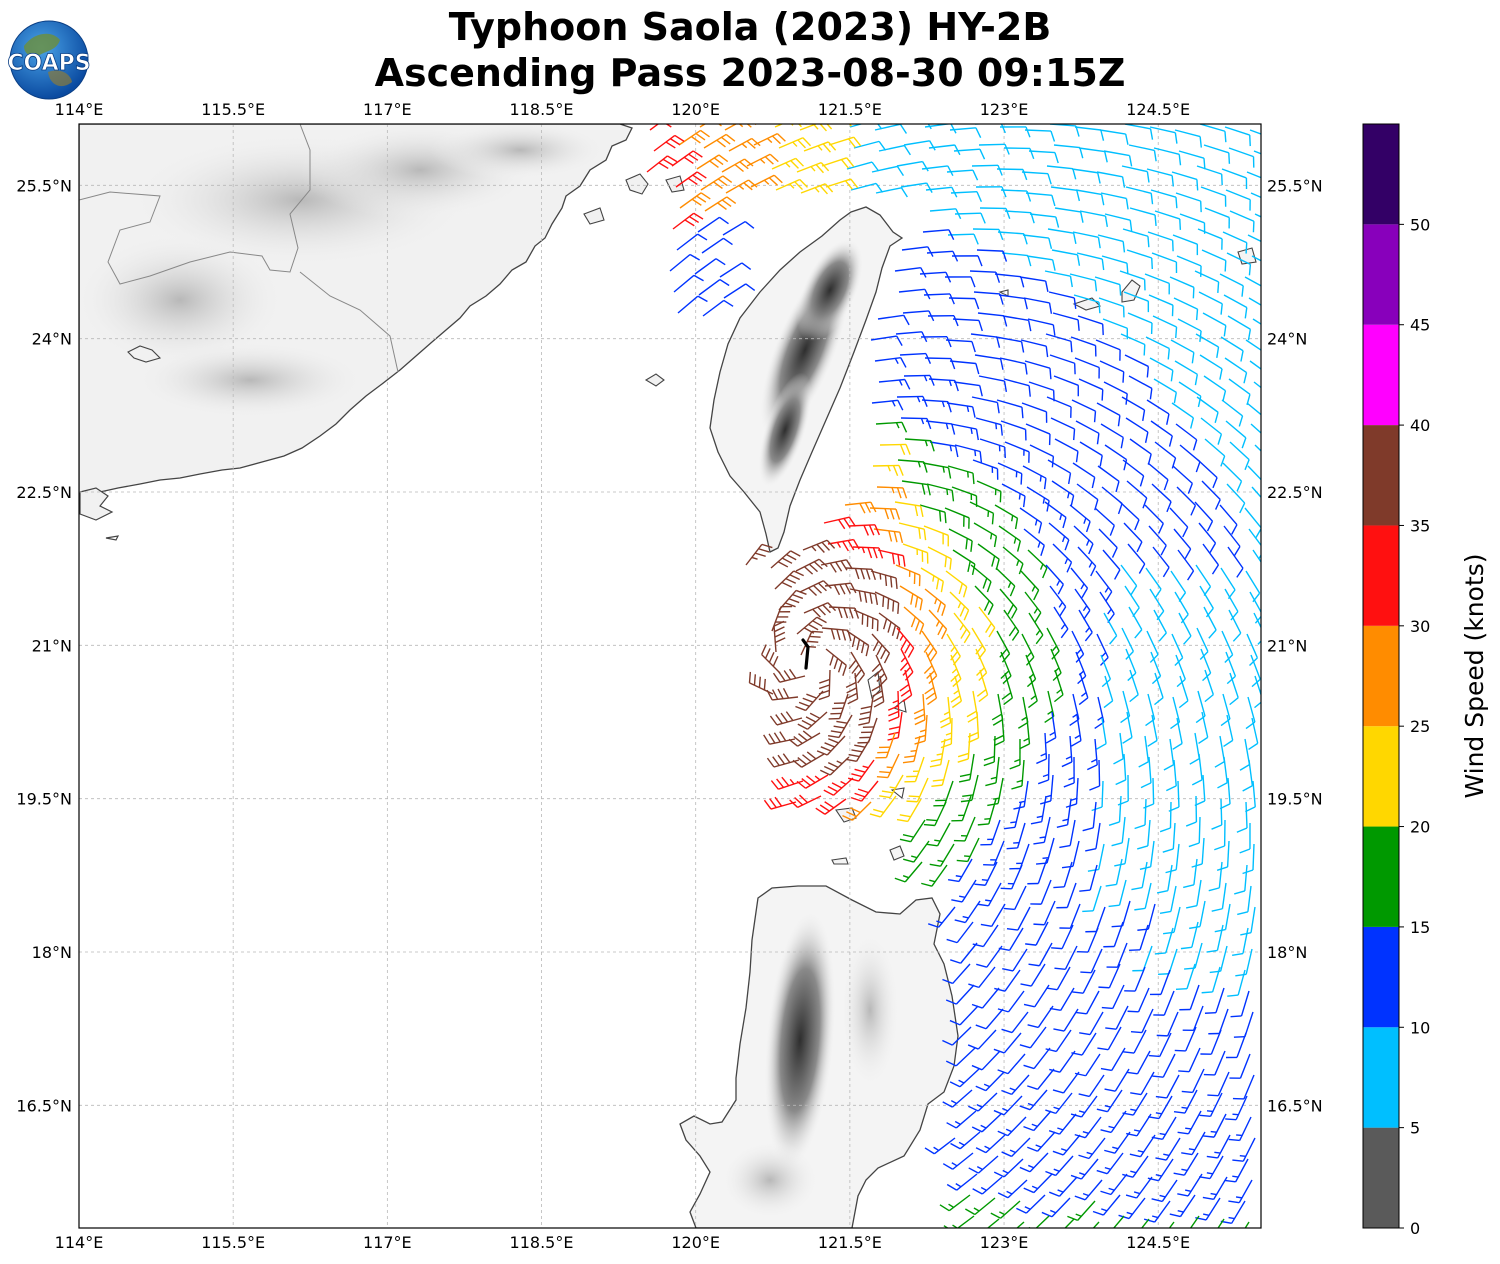  I want to click on coast-fragment, so click(96, 504).